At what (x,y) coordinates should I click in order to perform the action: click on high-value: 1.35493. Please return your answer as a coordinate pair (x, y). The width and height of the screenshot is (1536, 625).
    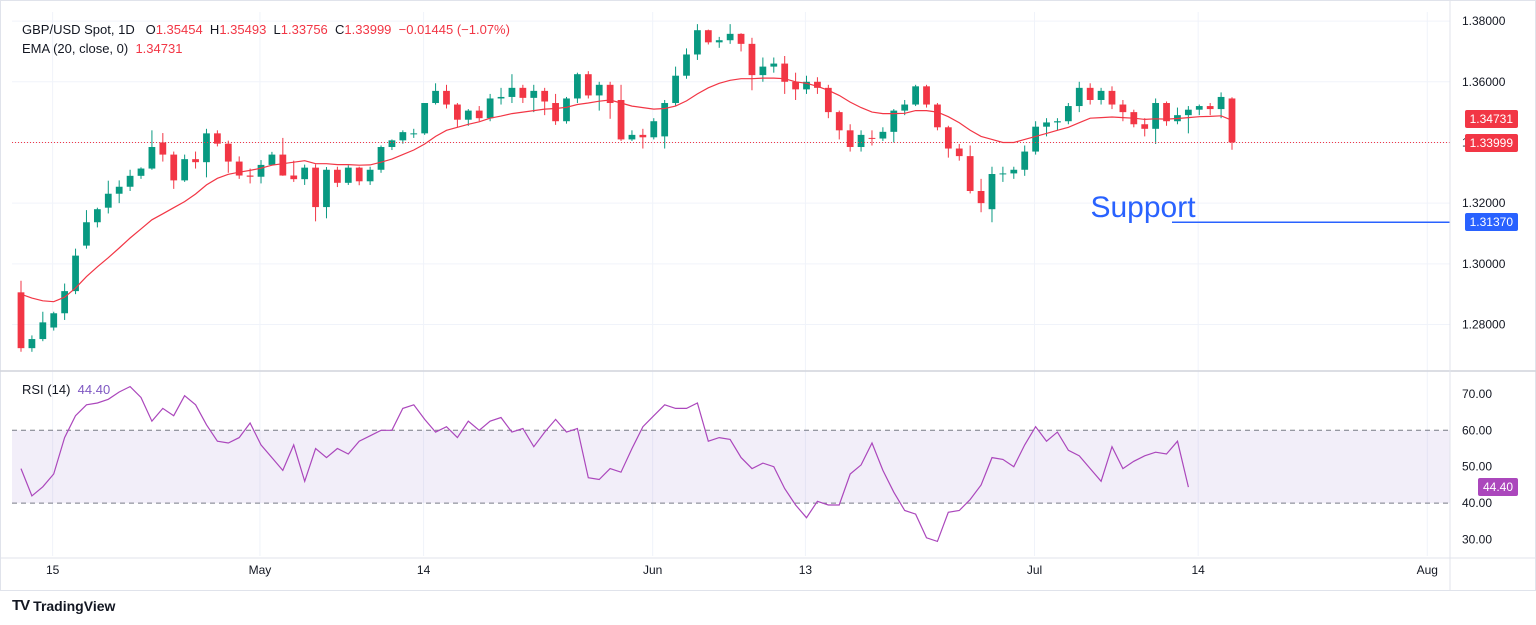
    Looking at the image, I should click on (243, 29).